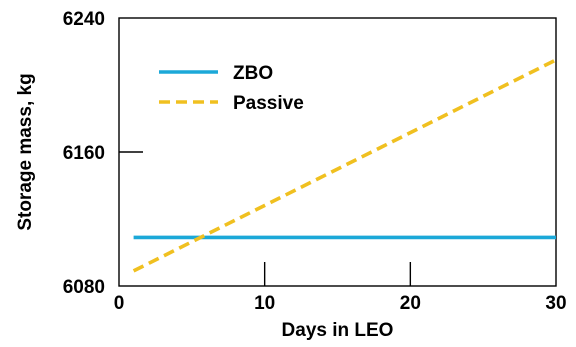 The image size is (576, 347). Describe the element at coordinates (410, 303) in the screenshot. I see `x-tick-label-20: 20` at that location.